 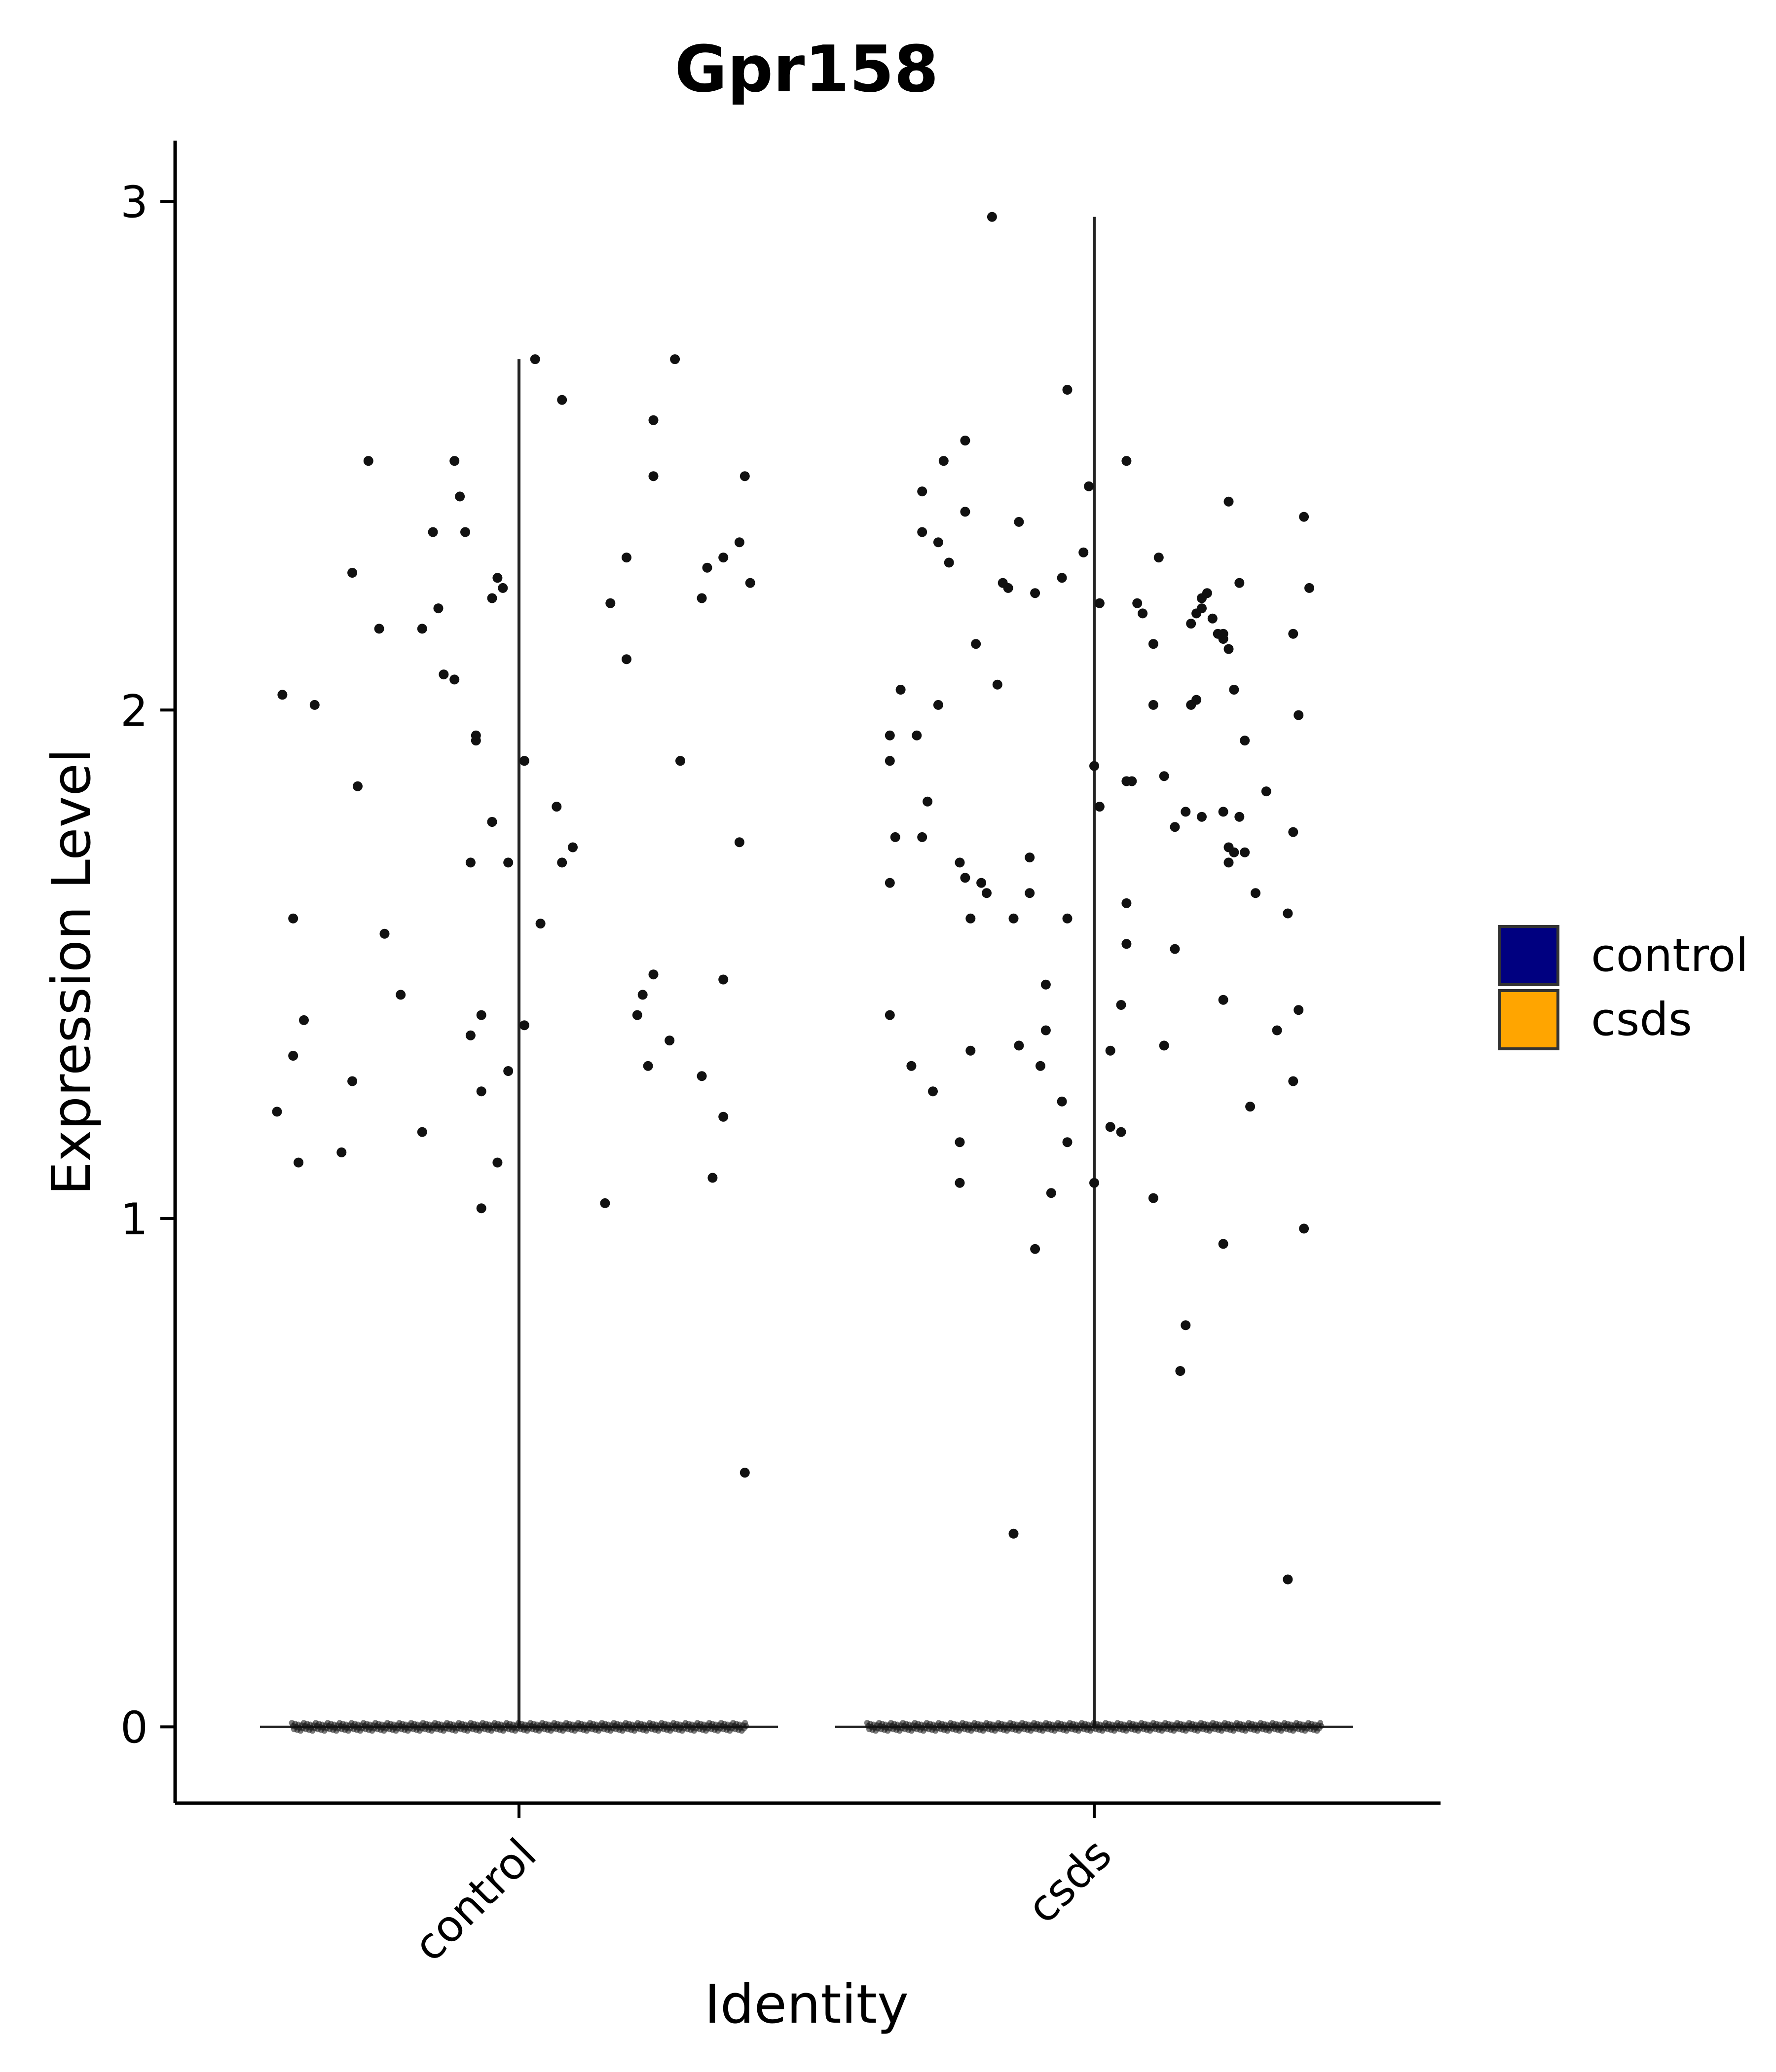 What do you see at coordinates (1095, 1727) in the screenshot?
I see `zero-points-csds` at bounding box center [1095, 1727].